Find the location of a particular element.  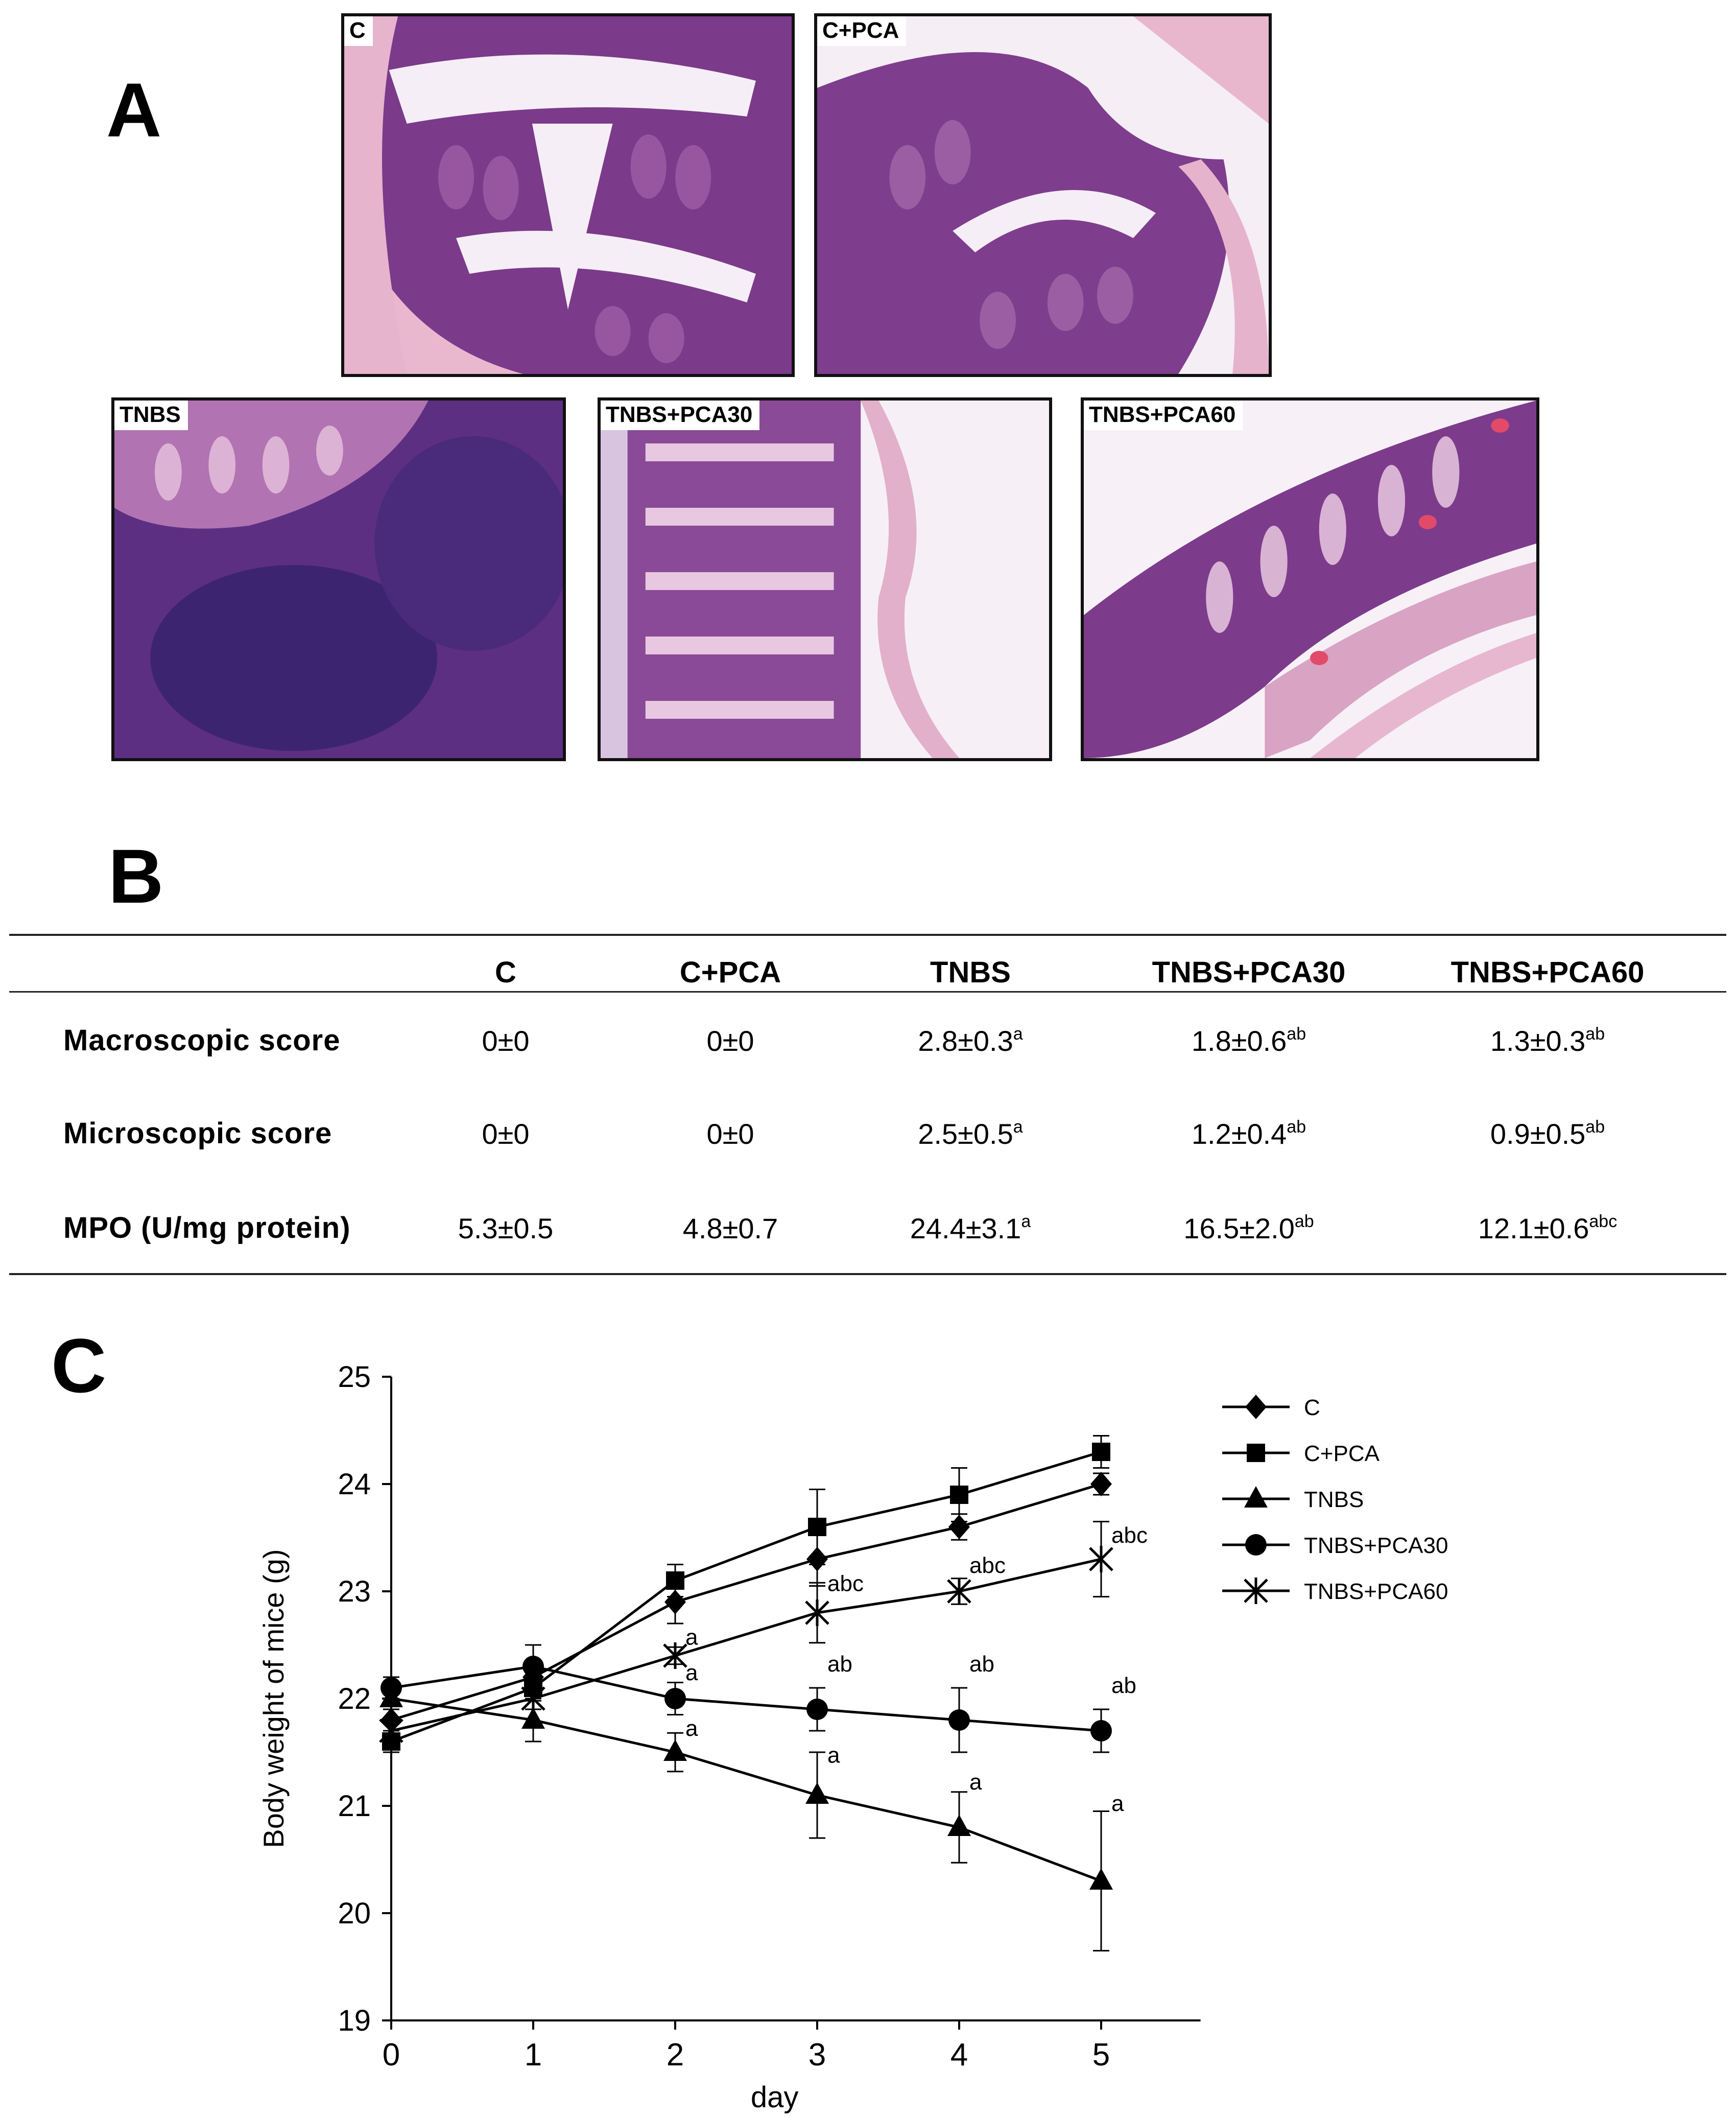

table-cell: 5.3±0.5 is located at coordinates (506, 1228).